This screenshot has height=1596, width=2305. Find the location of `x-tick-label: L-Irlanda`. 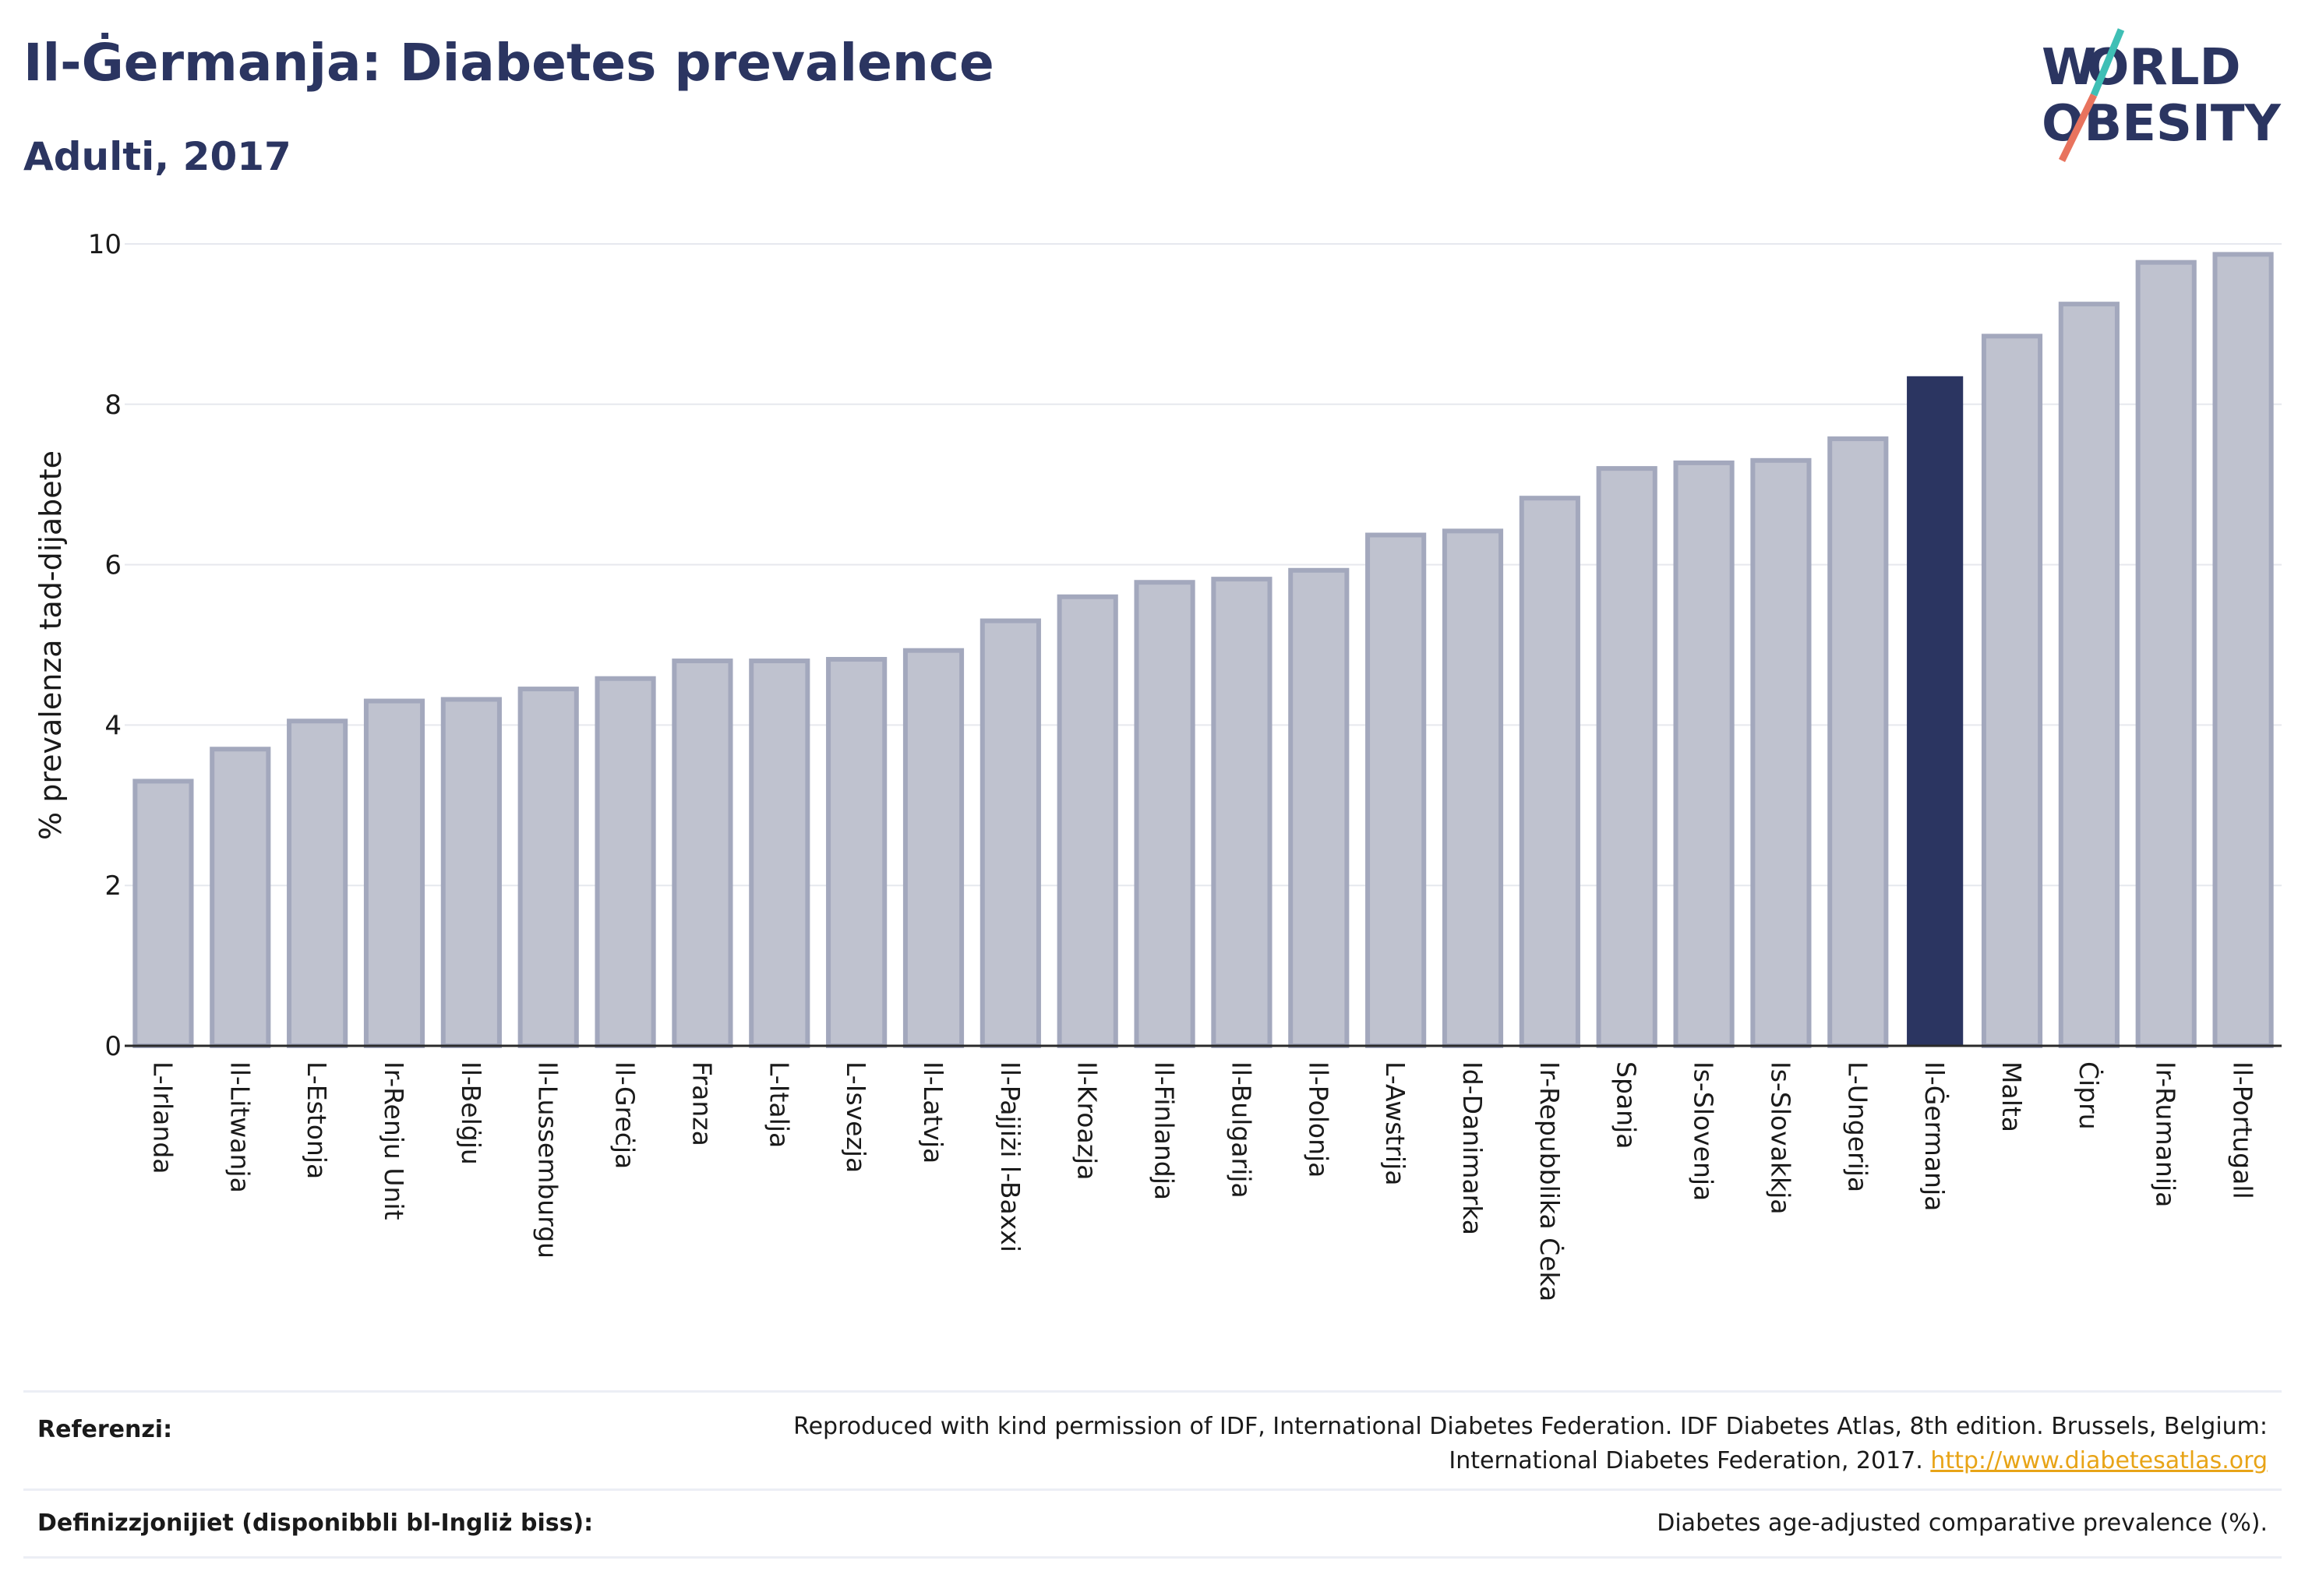

x-tick-label: L-Irlanda is located at coordinates (162, 1117).